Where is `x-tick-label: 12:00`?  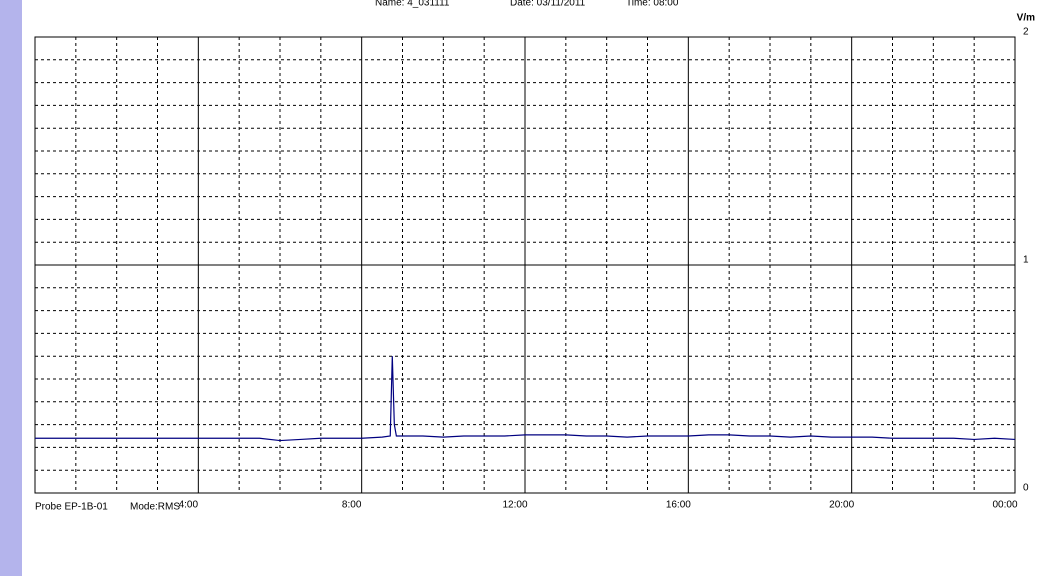 x-tick-label: 12:00 is located at coordinates (514, 505).